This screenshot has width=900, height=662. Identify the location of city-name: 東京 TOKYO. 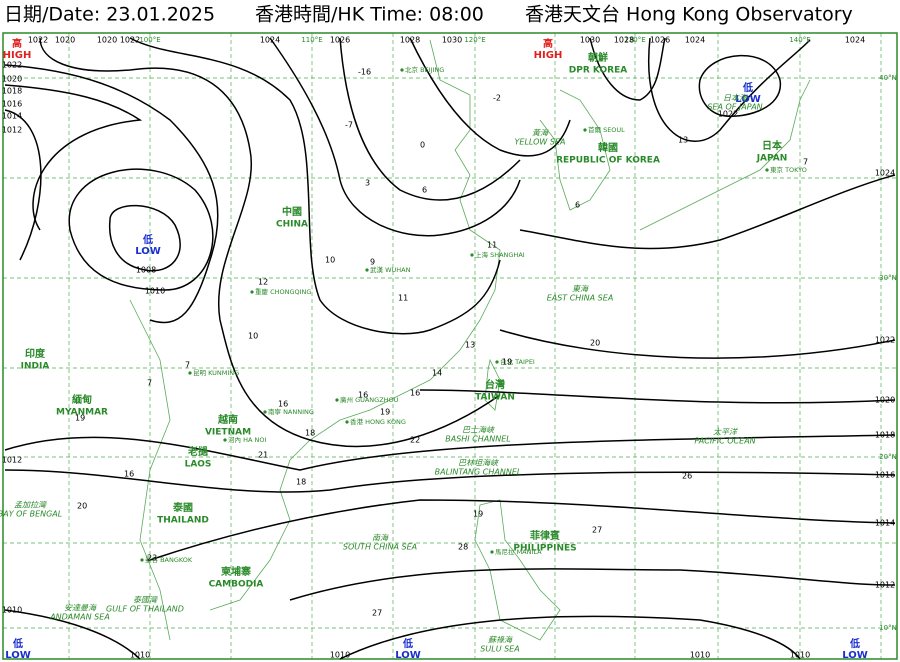
(788, 169).